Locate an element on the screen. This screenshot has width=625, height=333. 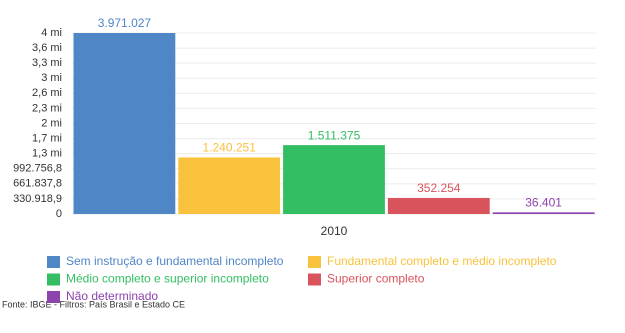
value-label: 1.240.251 is located at coordinates (230, 148).